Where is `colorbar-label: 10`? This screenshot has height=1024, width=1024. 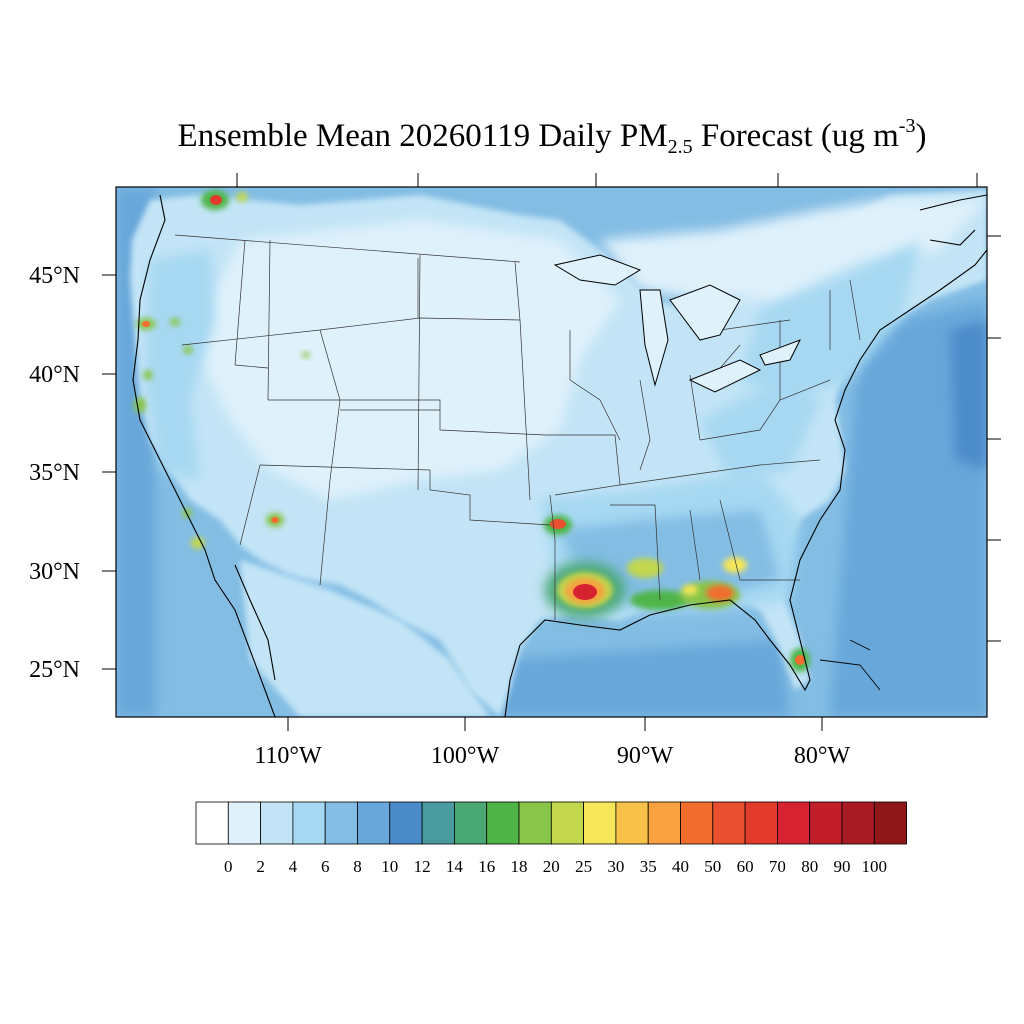
colorbar-label: 10 is located at coordinates (389, 866).